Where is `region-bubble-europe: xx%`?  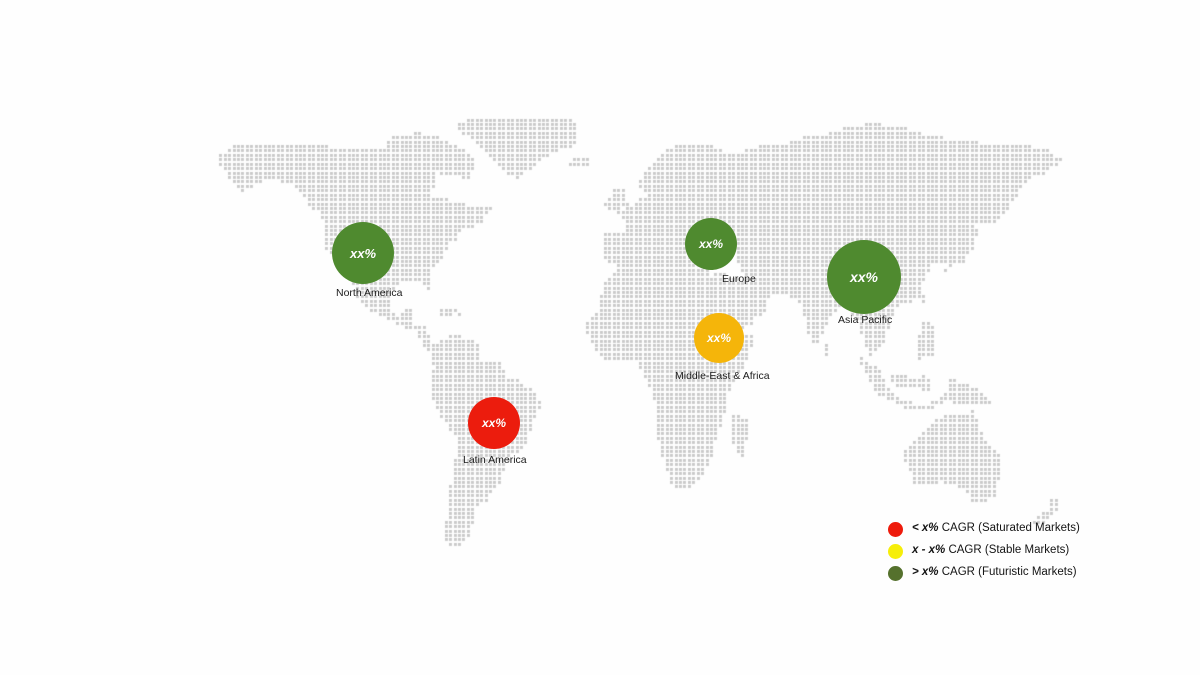 region-bubble-europe: xx% is located at coordinates (711, 244).